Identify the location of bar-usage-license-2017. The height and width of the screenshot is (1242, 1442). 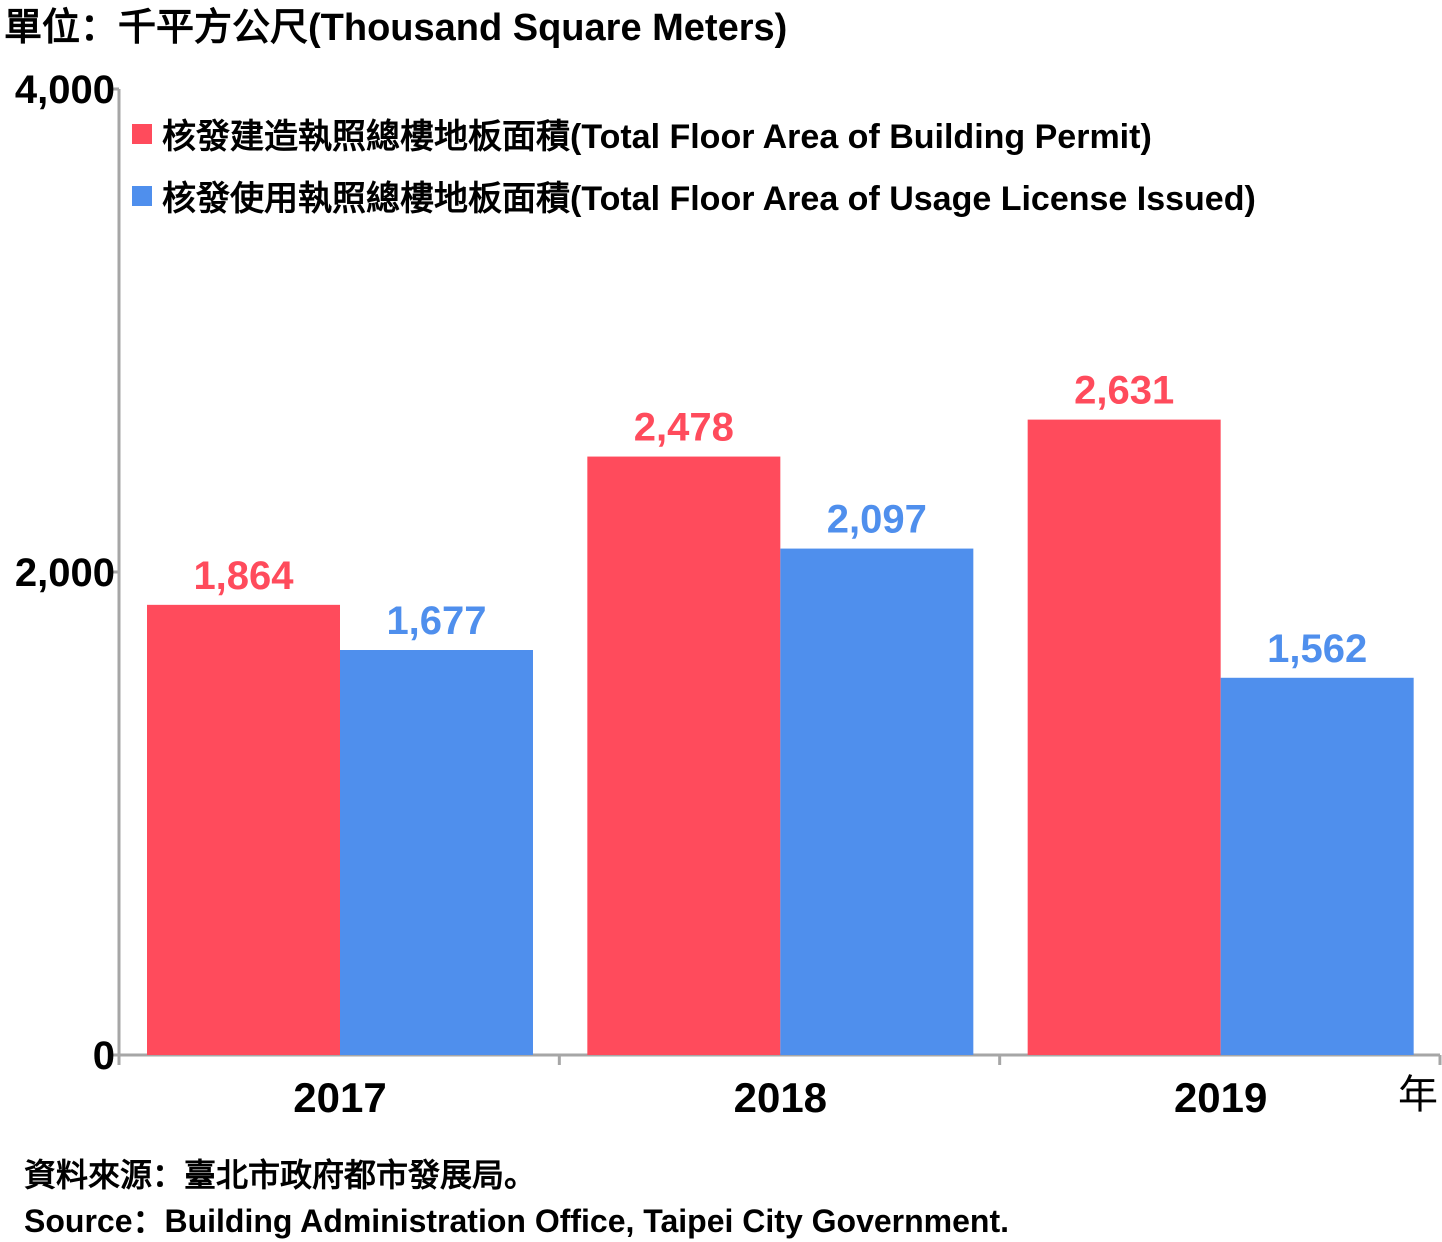
(436, 852).